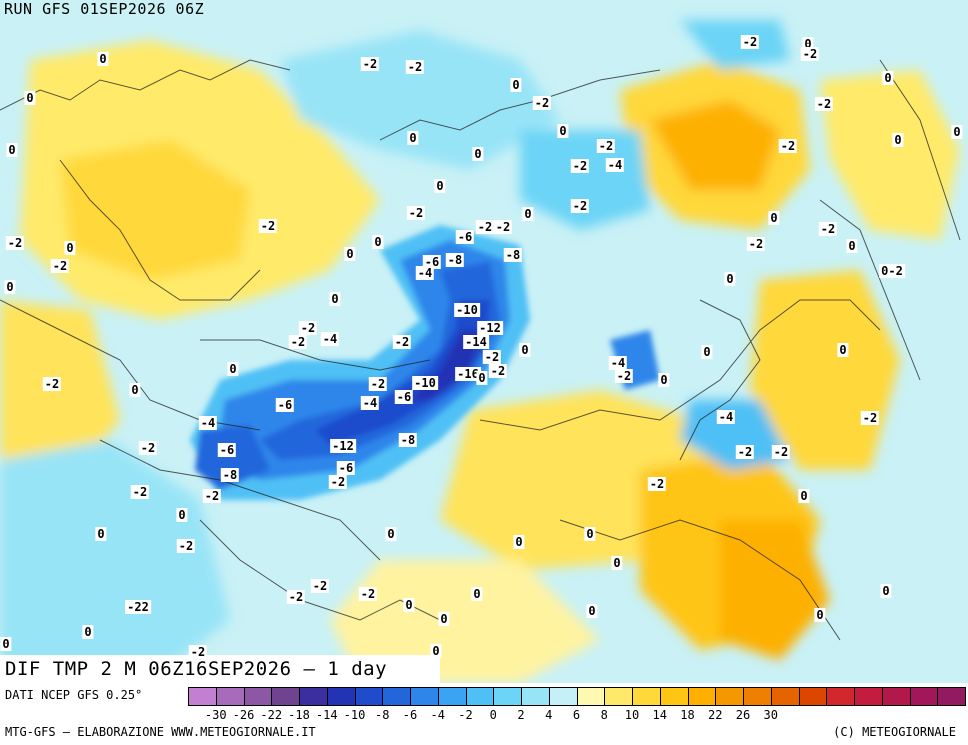 This screenshot has height=745, width=968. What do you see at coordinates (476, 342) in the screenshot?
I see `contour-value-label: -14` at bounding box center [476, 342].